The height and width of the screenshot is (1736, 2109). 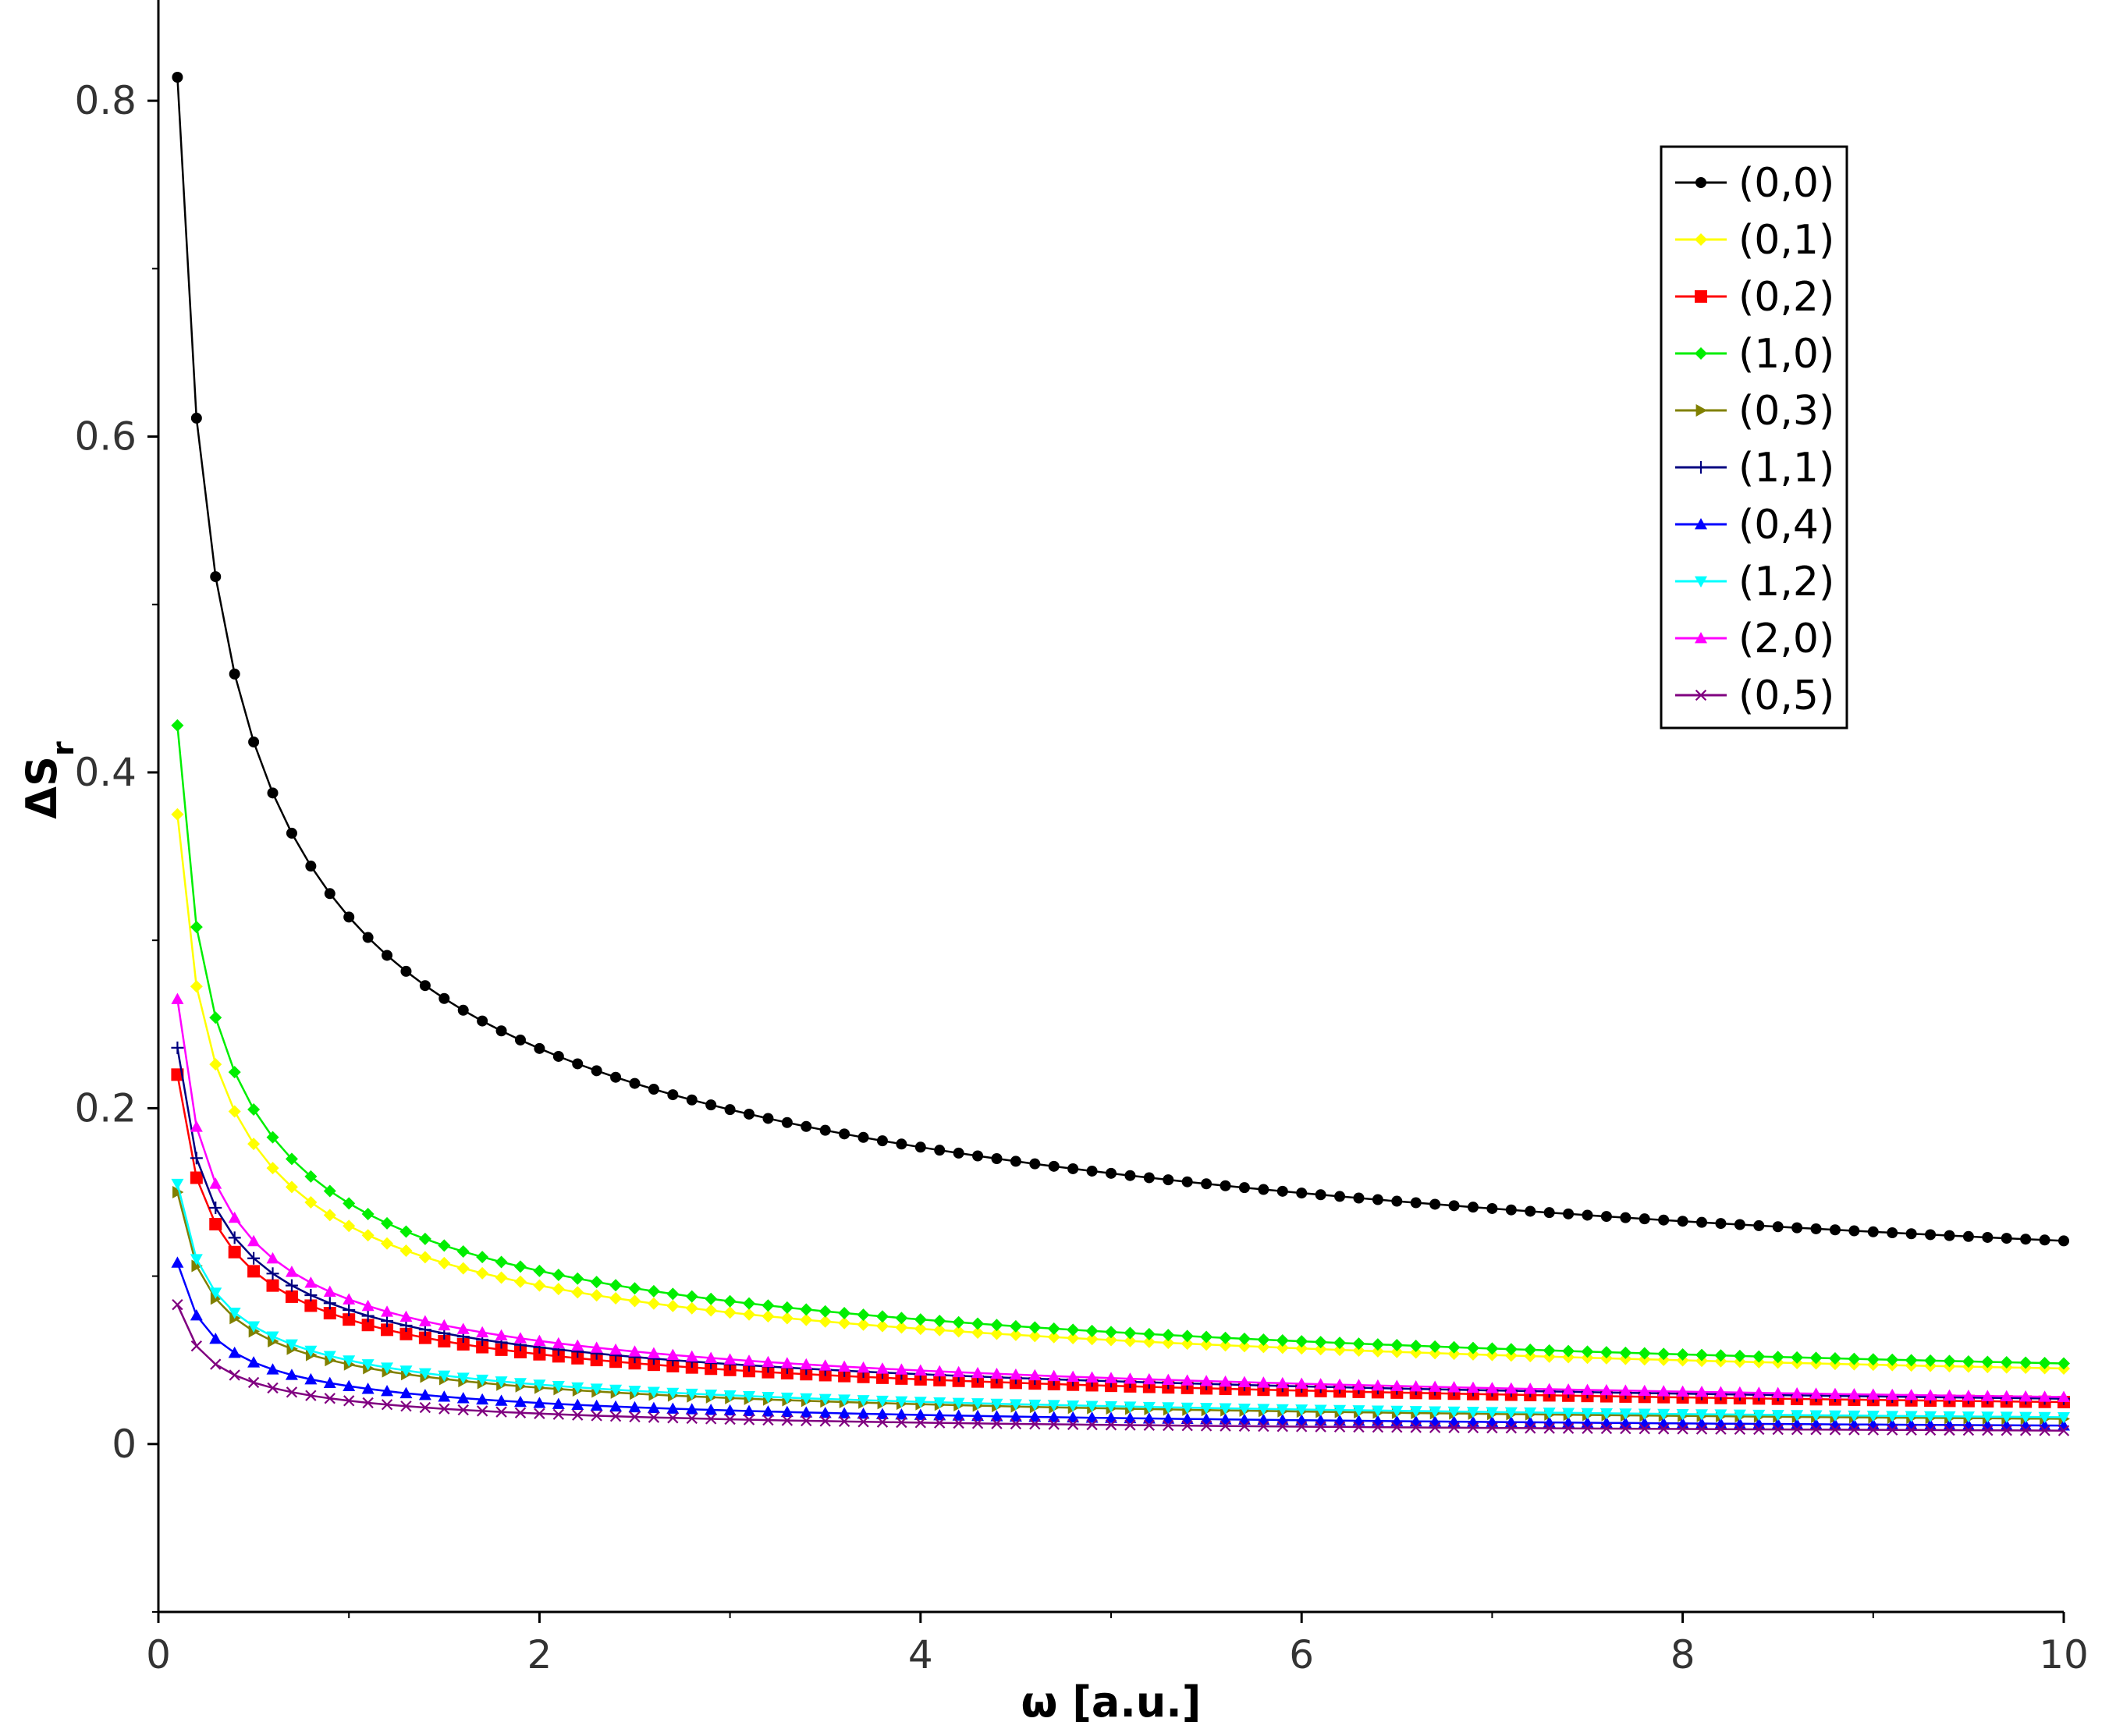 I want to click on legend-marker, so click(x=1700, y=182).